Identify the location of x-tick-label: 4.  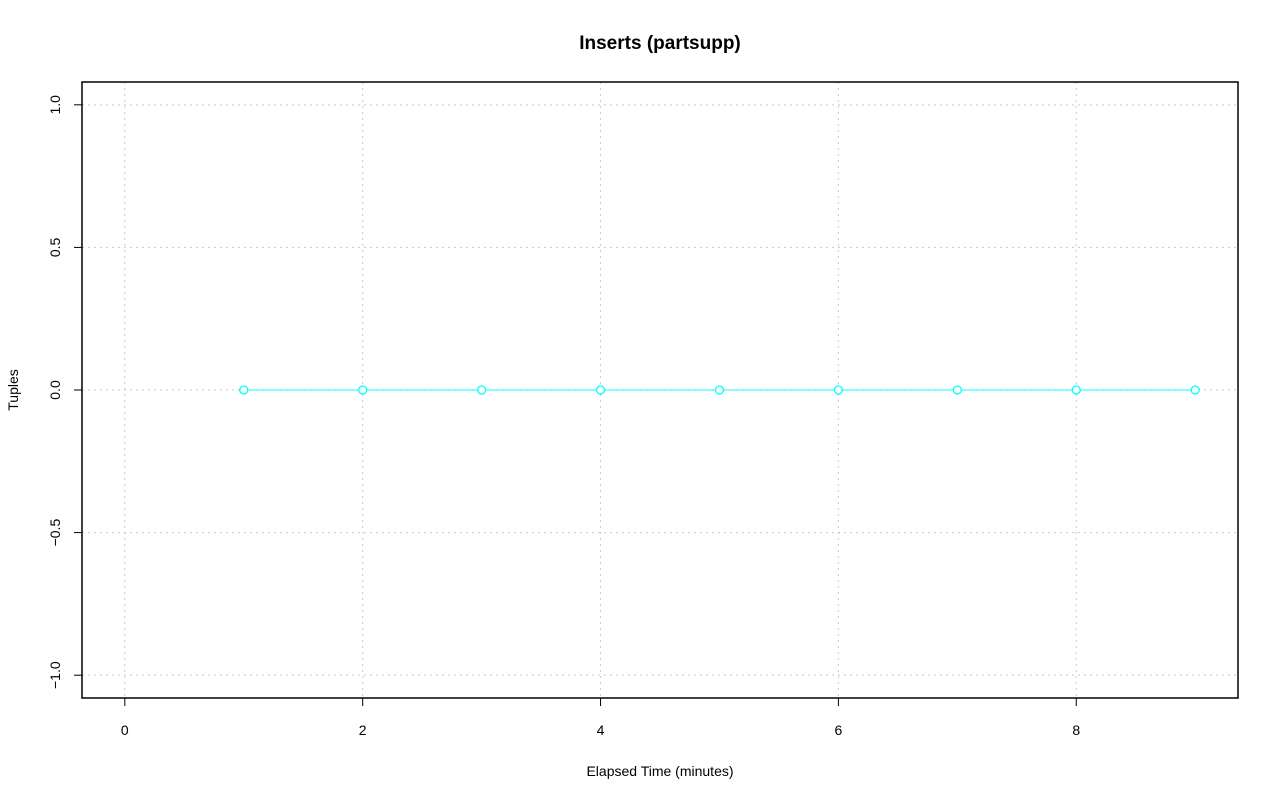
(601, 730).